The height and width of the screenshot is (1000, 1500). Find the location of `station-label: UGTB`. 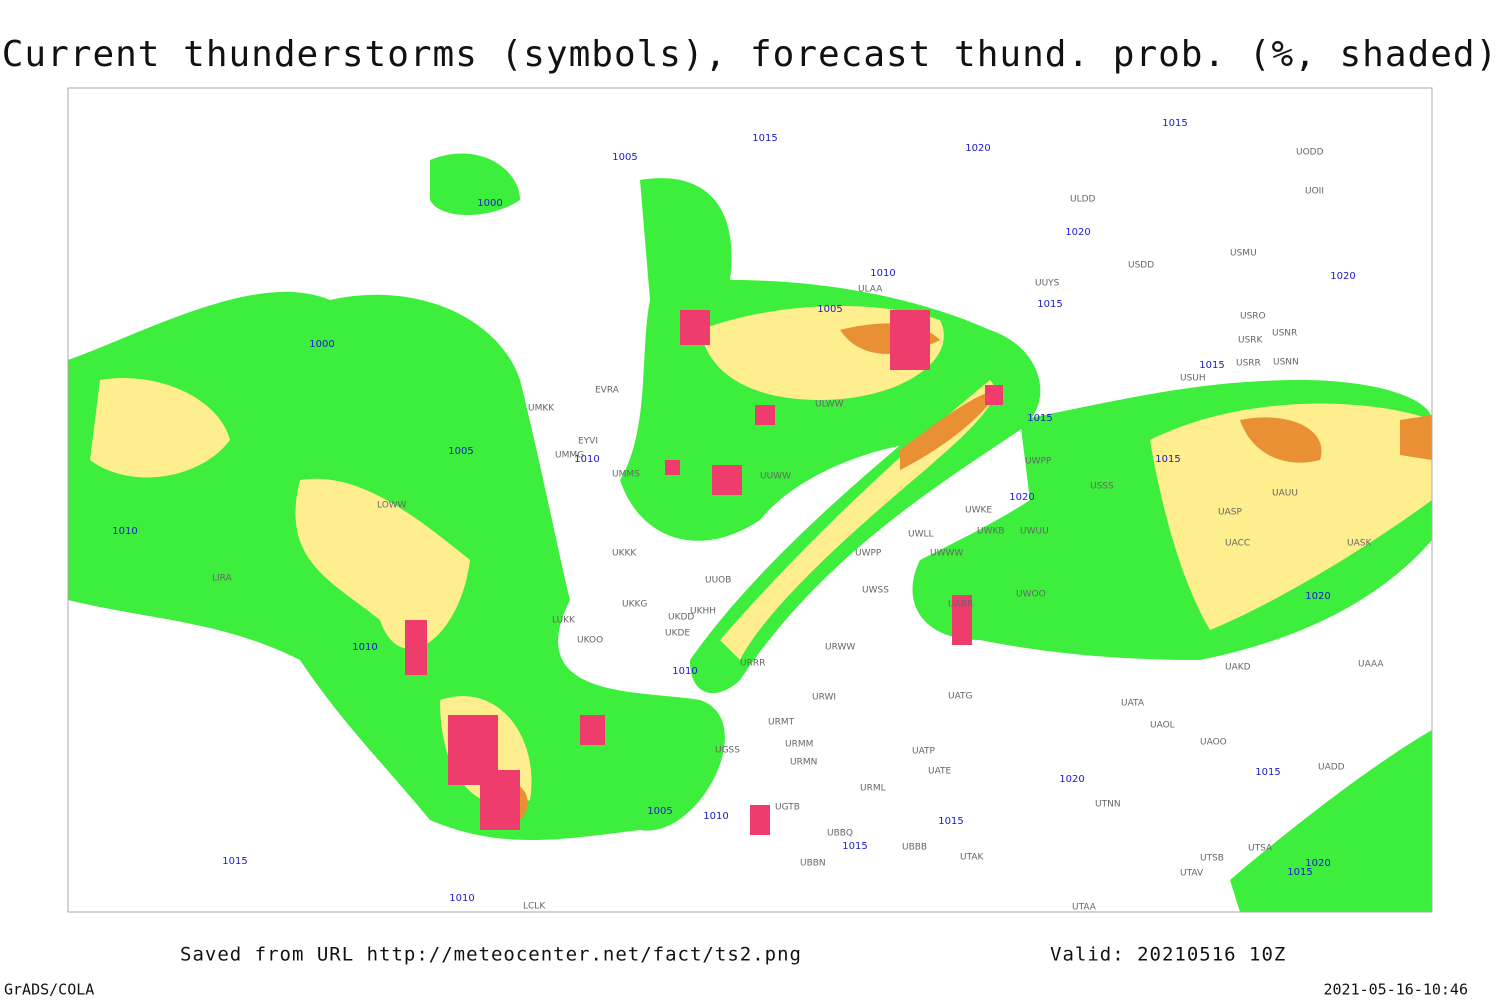

station-label: UGTB is located at coordinates (787, 808).